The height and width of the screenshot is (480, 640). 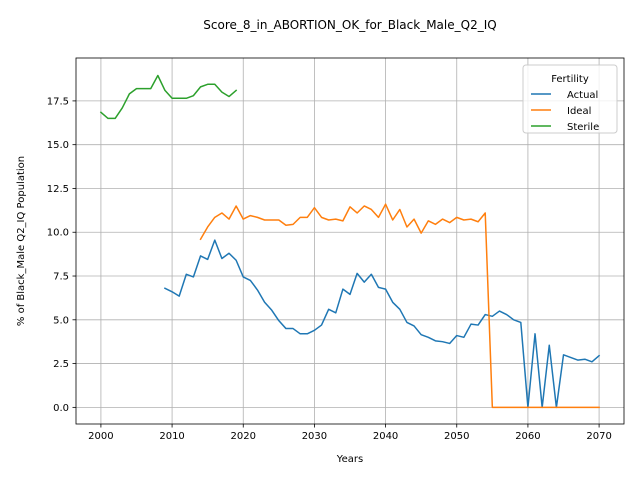 What do you see at coordinates (58, 101) in the screenshot?
I see `y-tick-label: 17.5` at bounding box center [58, 101].